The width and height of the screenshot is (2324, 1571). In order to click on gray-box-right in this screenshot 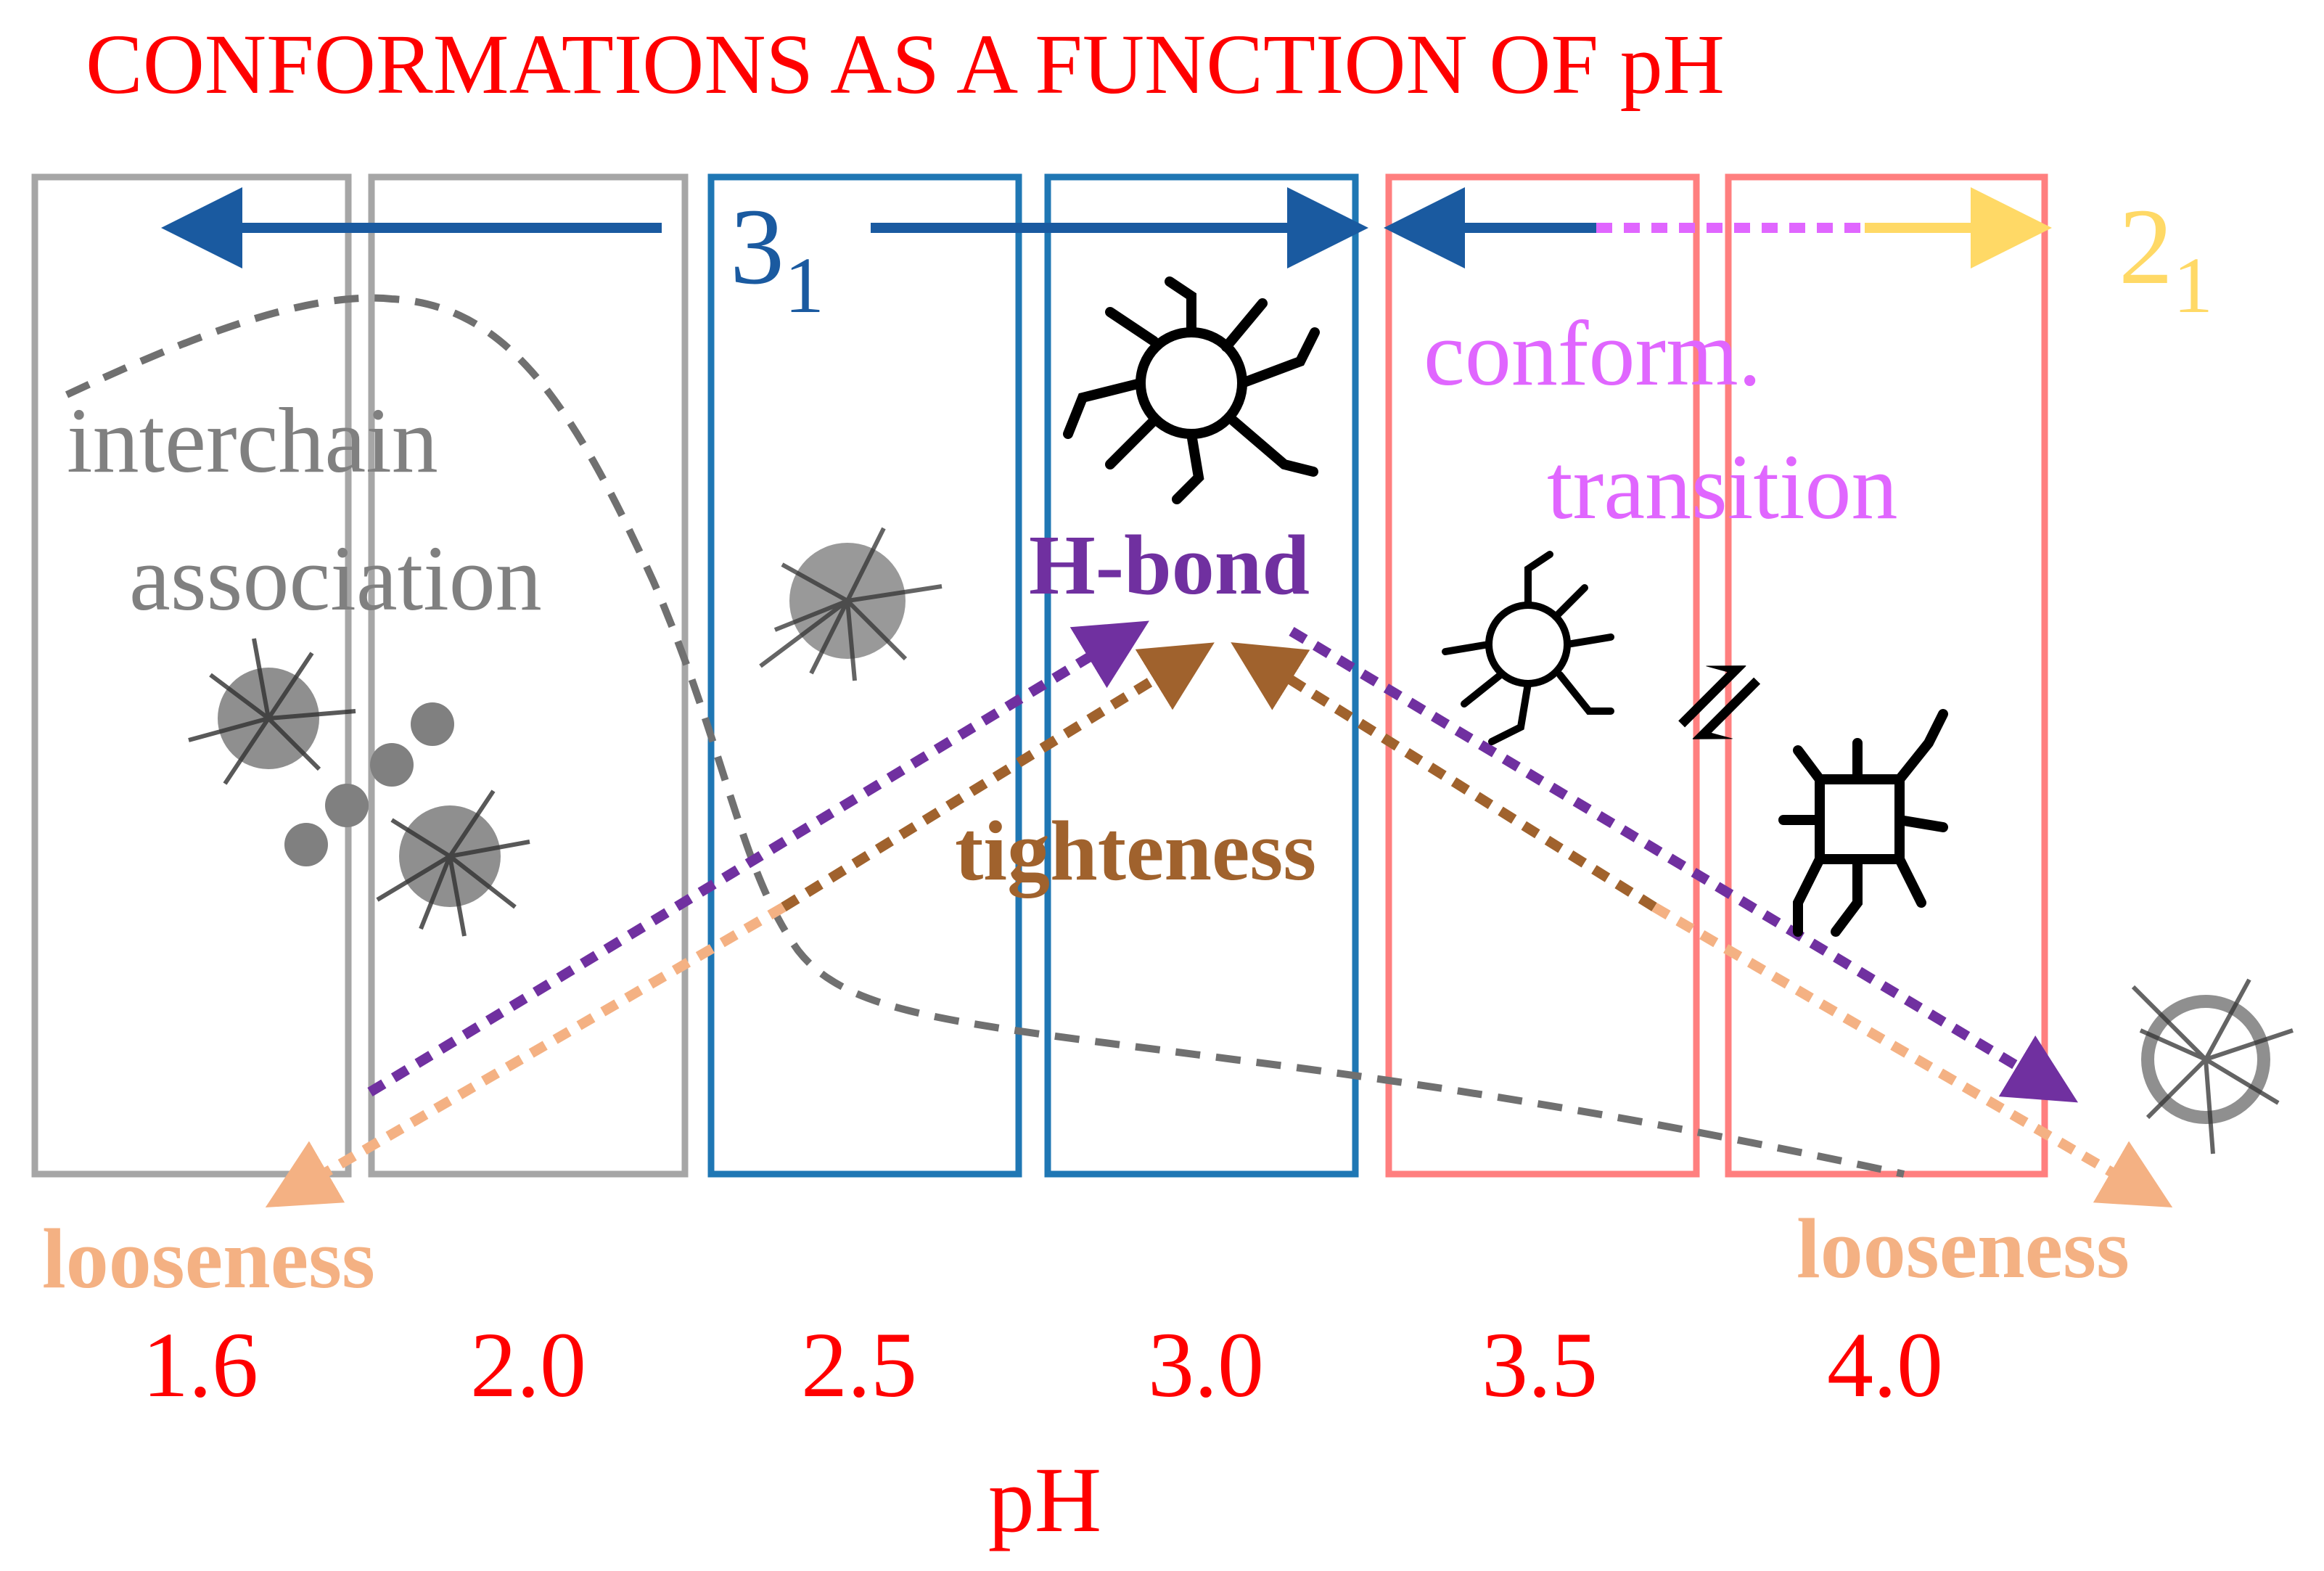, I will do `click(528, 675)`.